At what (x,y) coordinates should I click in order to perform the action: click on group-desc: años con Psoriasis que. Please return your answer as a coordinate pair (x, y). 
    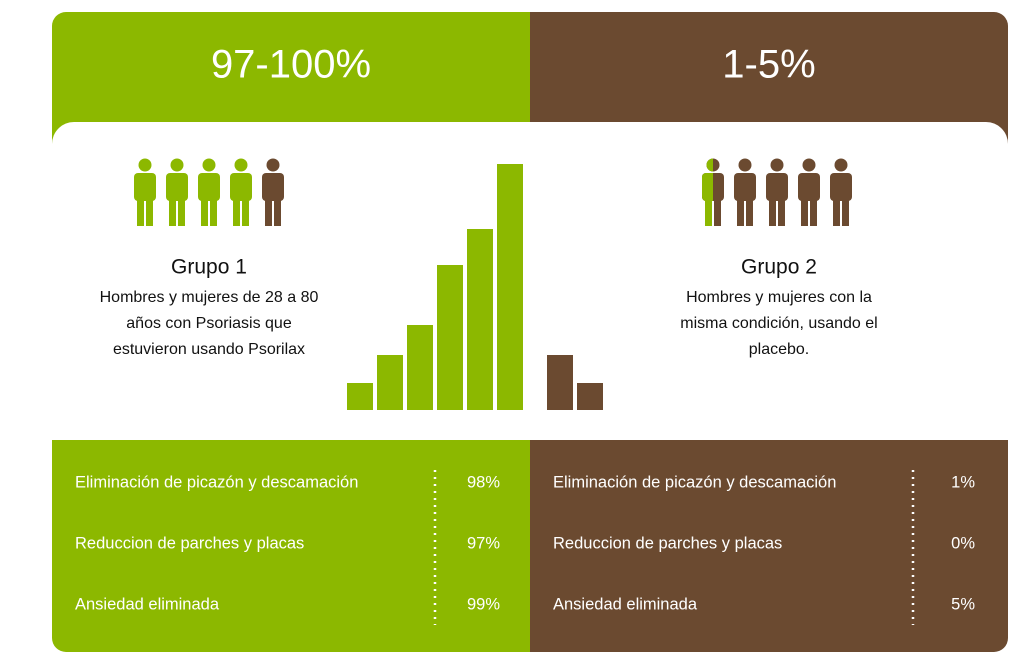
    Looking at the image, I should click on (209, 323).